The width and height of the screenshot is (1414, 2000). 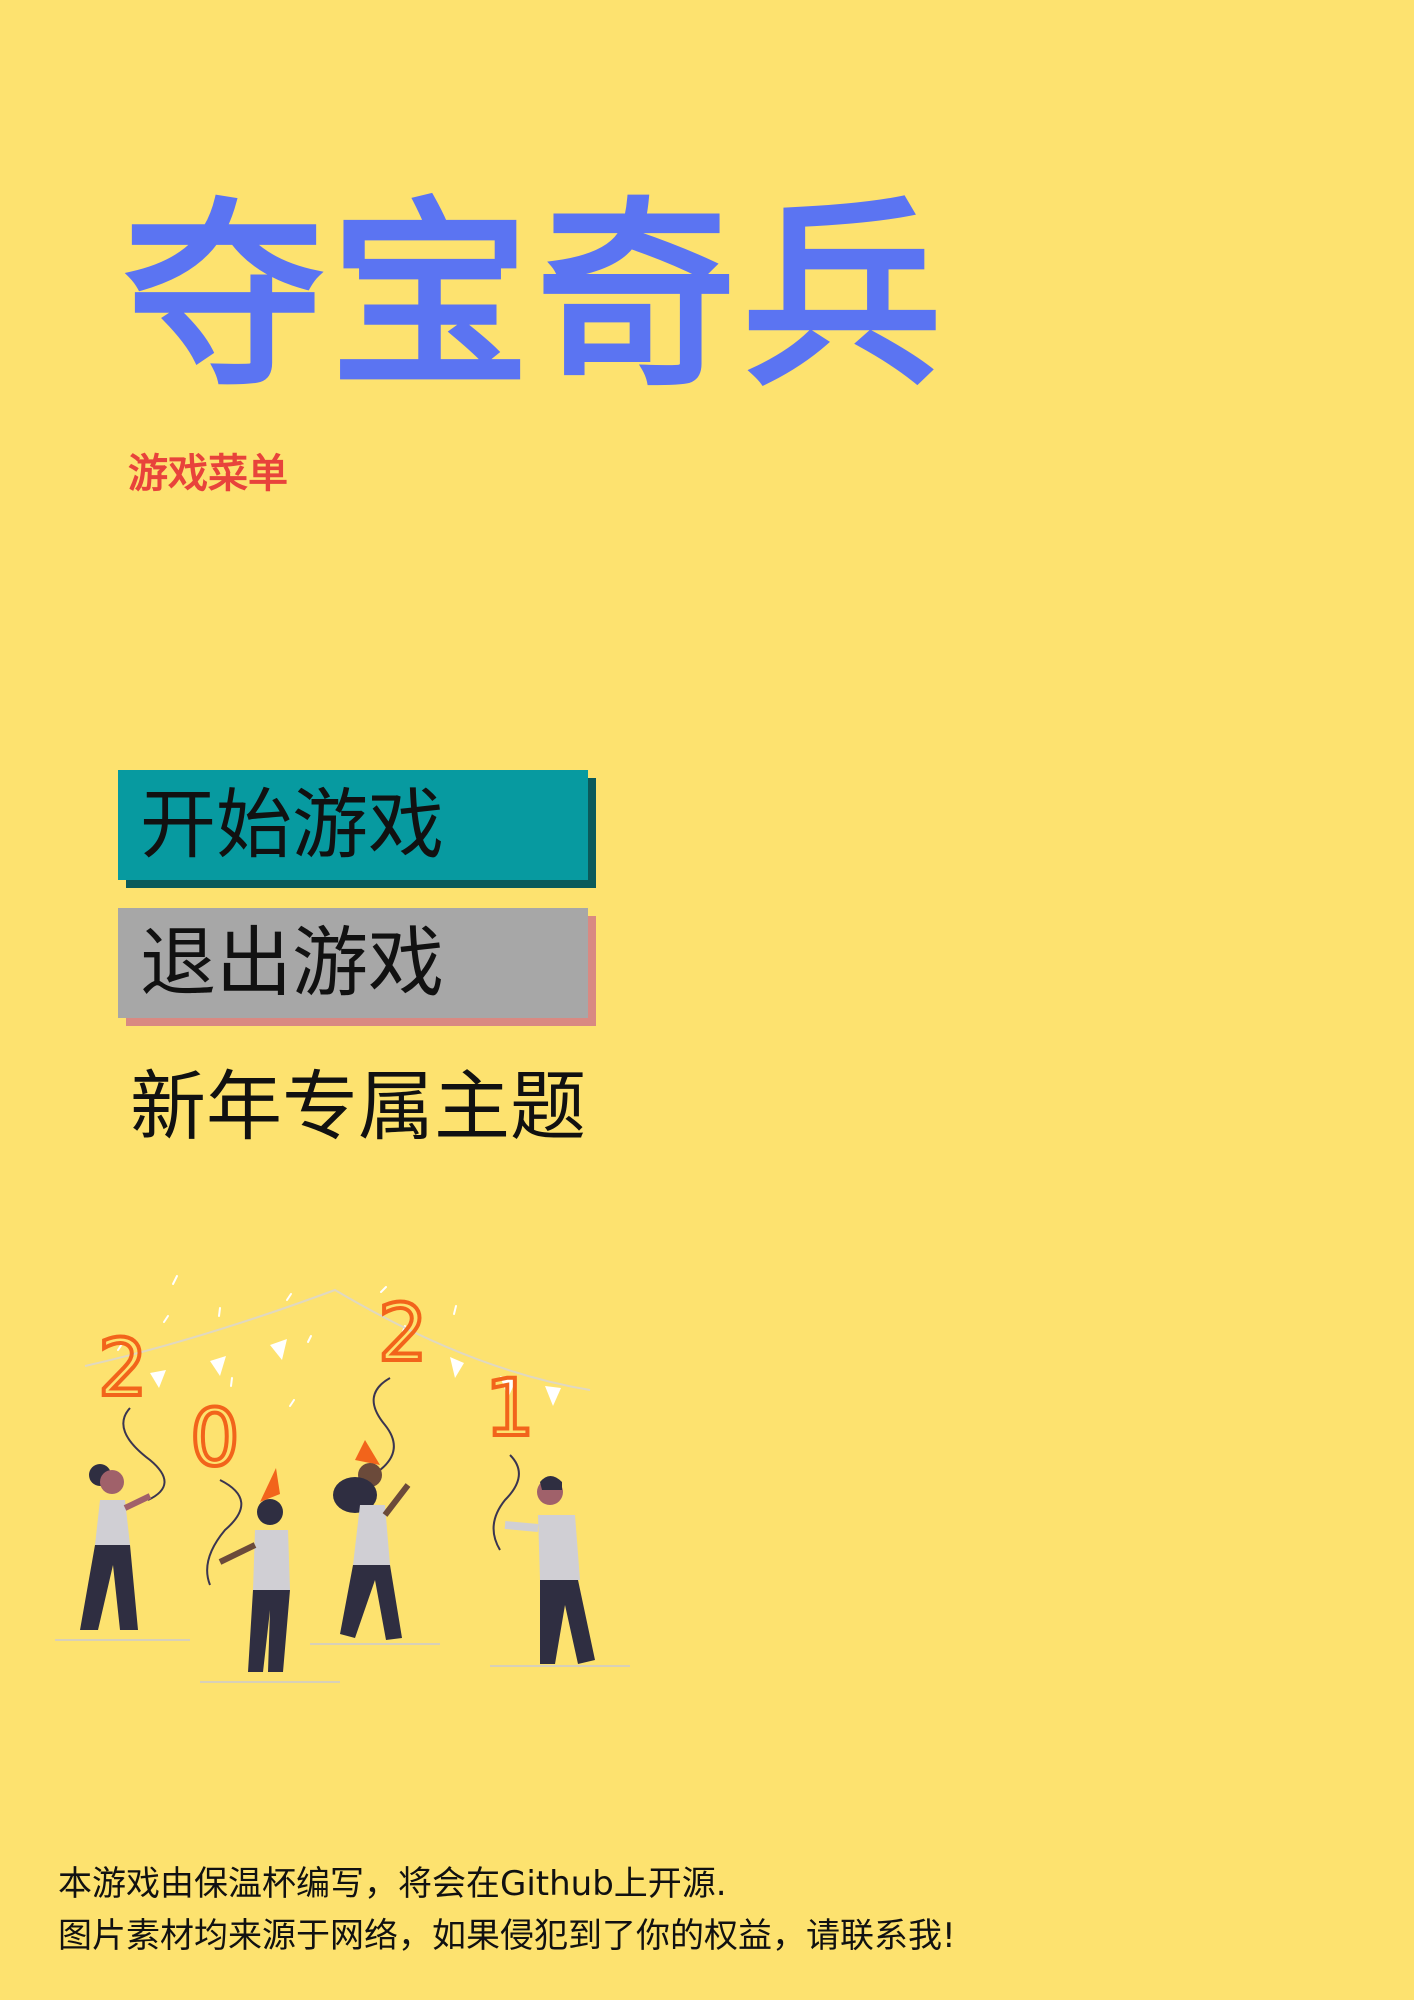 I want to click on menu-subtitle: 游戏菜单, so click(x=208, y=474).